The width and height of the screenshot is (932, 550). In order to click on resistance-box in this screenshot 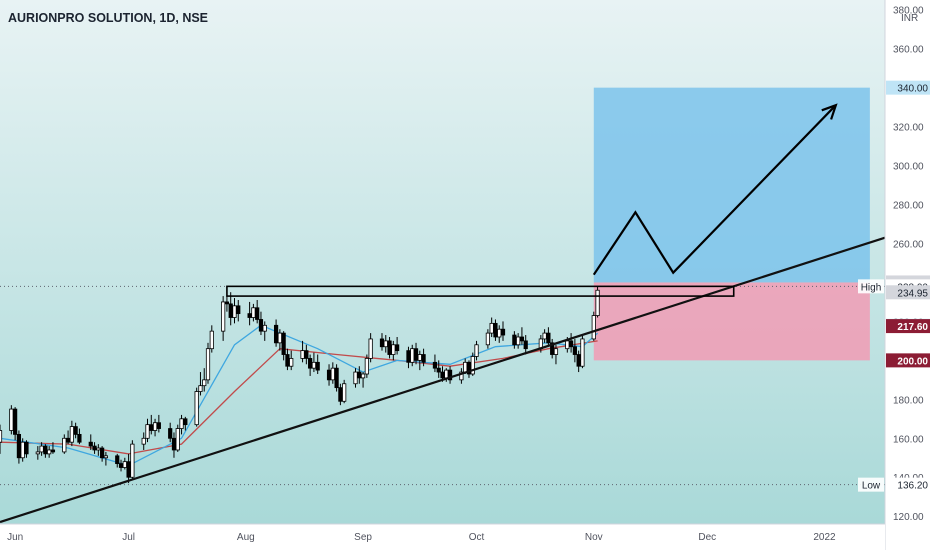, I will do `click(480, 291)`.